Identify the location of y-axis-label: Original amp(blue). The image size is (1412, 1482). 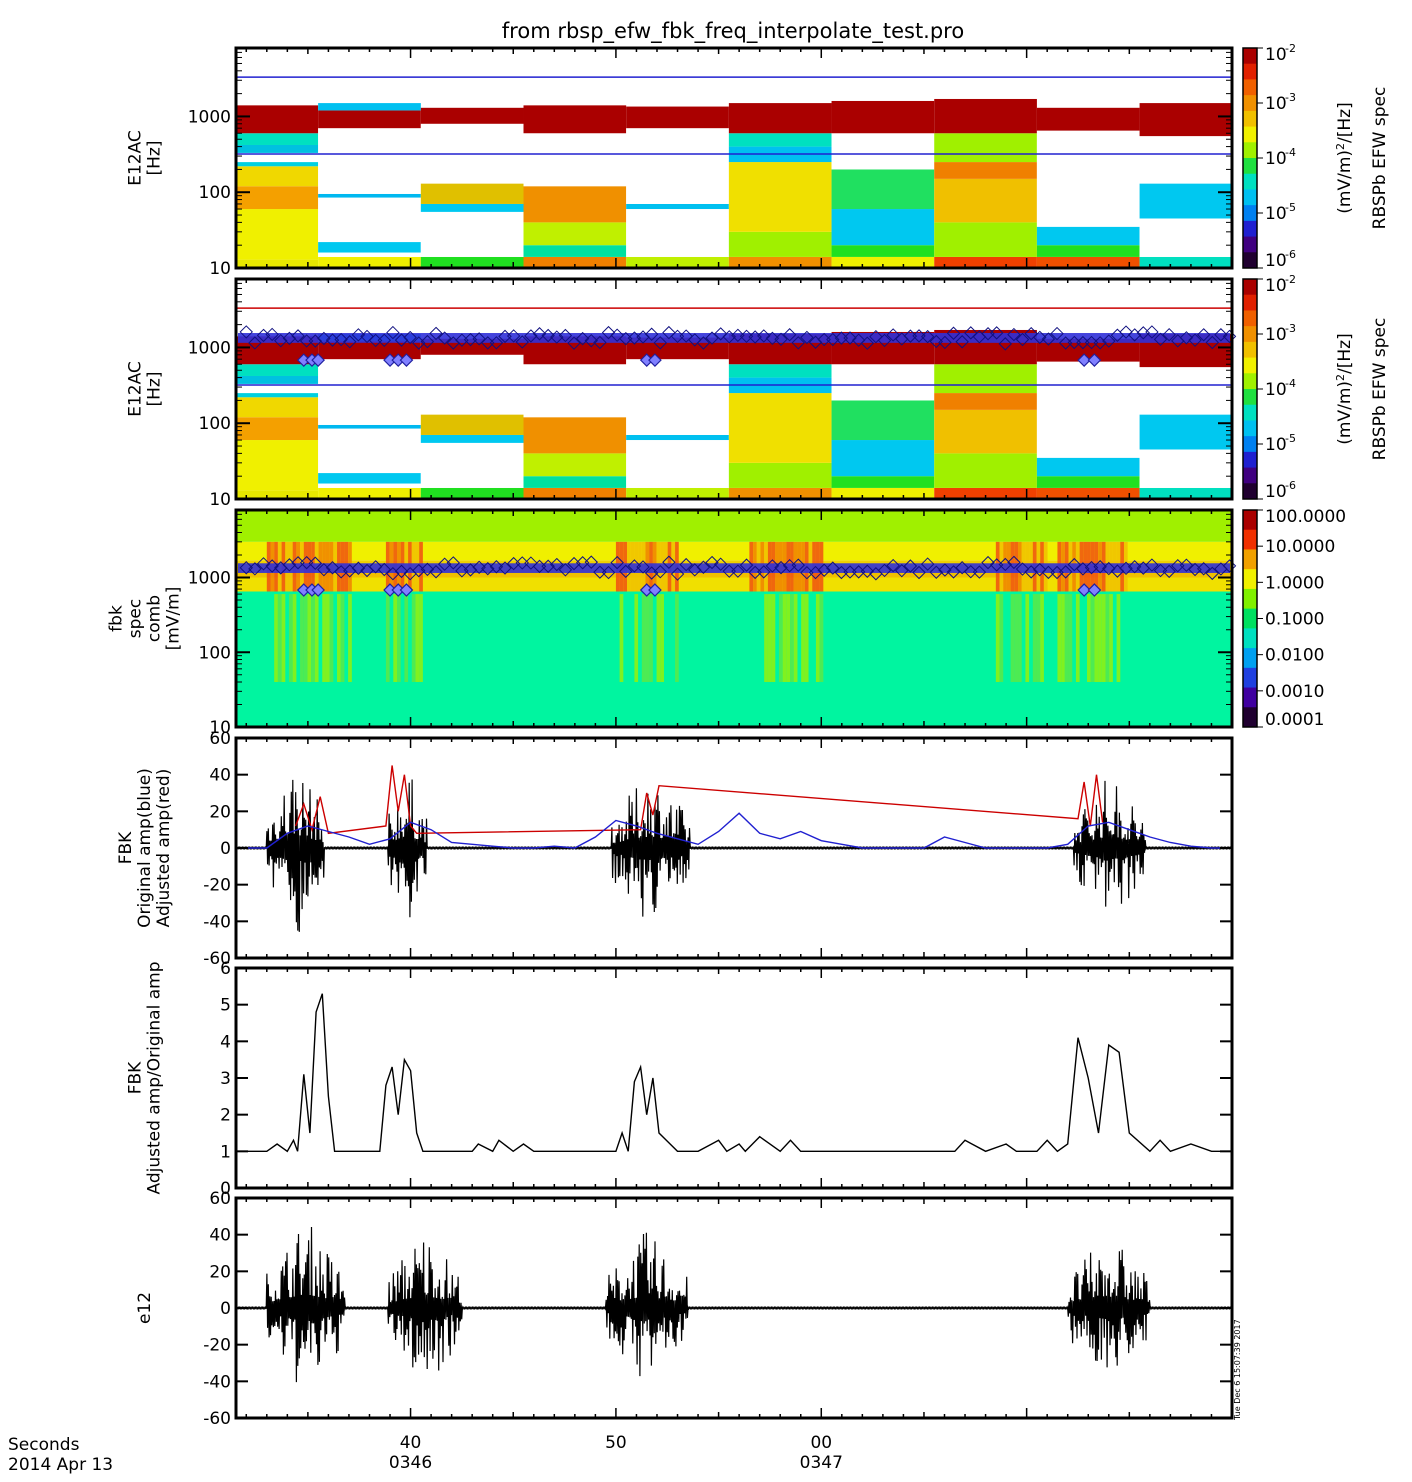
(145, 848).